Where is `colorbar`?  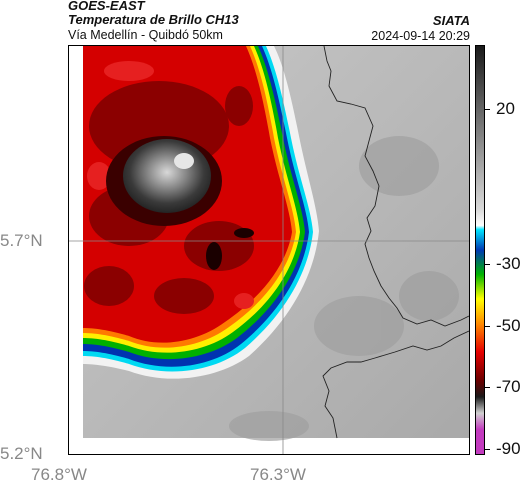
colorbar is located at coordinates (480, 250).